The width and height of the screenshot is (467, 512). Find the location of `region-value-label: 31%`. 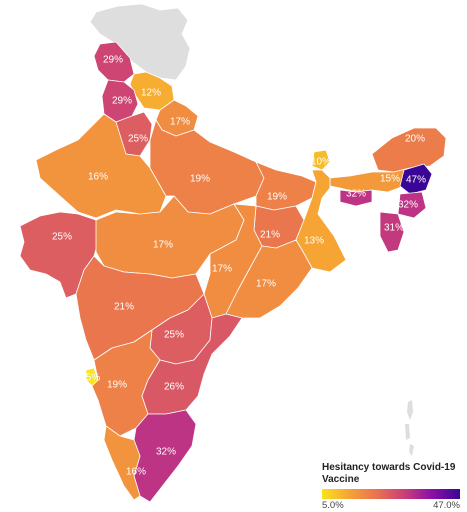

region-value-label: 31% is located at coordinates (394, 228).